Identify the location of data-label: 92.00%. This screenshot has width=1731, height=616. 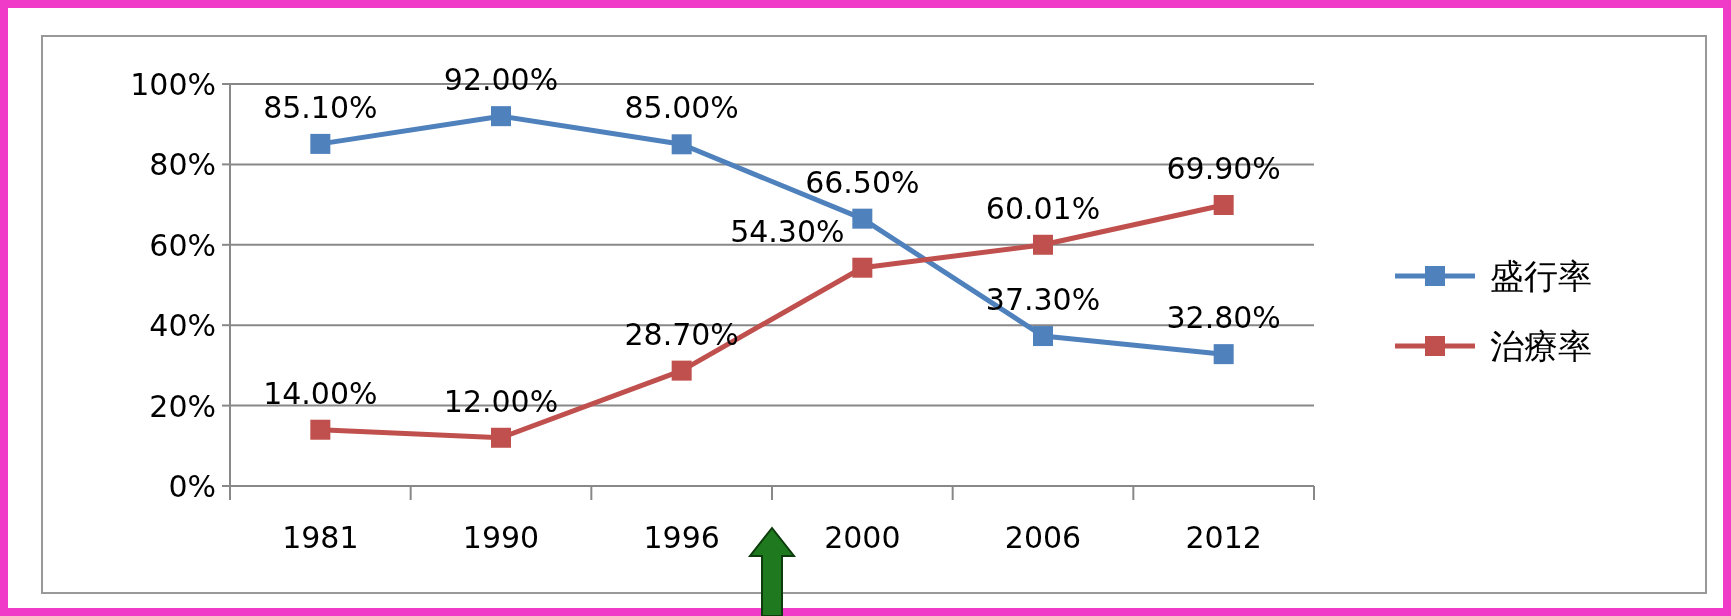
(501, 80).